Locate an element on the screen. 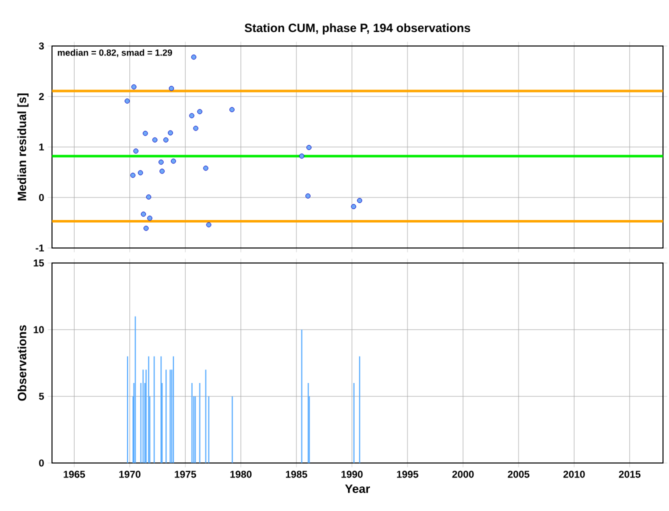  x-tick-label: 1985 is located at coordinates (297, 474).